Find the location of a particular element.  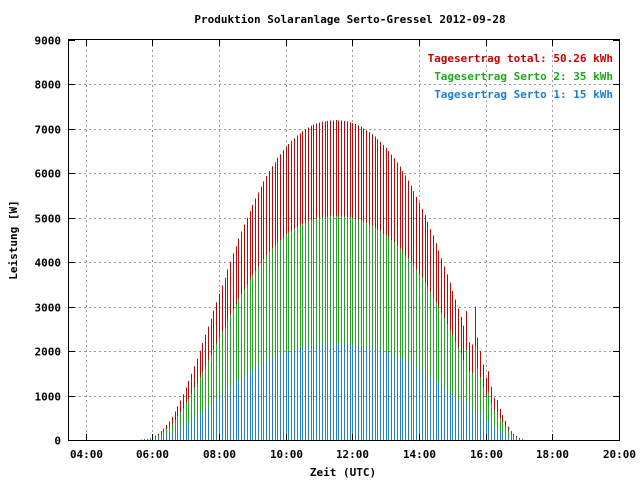

y-tick-label: 4000 is located at coordinates (48, 263).